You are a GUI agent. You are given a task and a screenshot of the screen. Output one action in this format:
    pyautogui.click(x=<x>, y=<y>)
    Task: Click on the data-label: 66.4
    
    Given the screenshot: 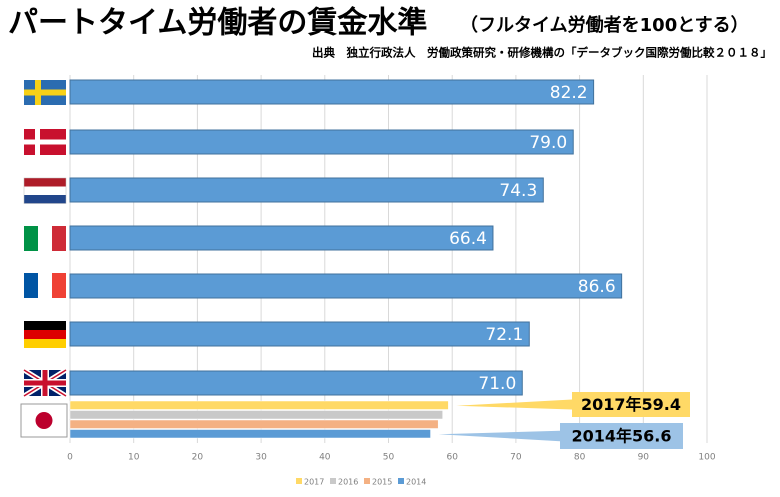 What is the action you would take?
    pyautogui.click(x=468, y=239)
    